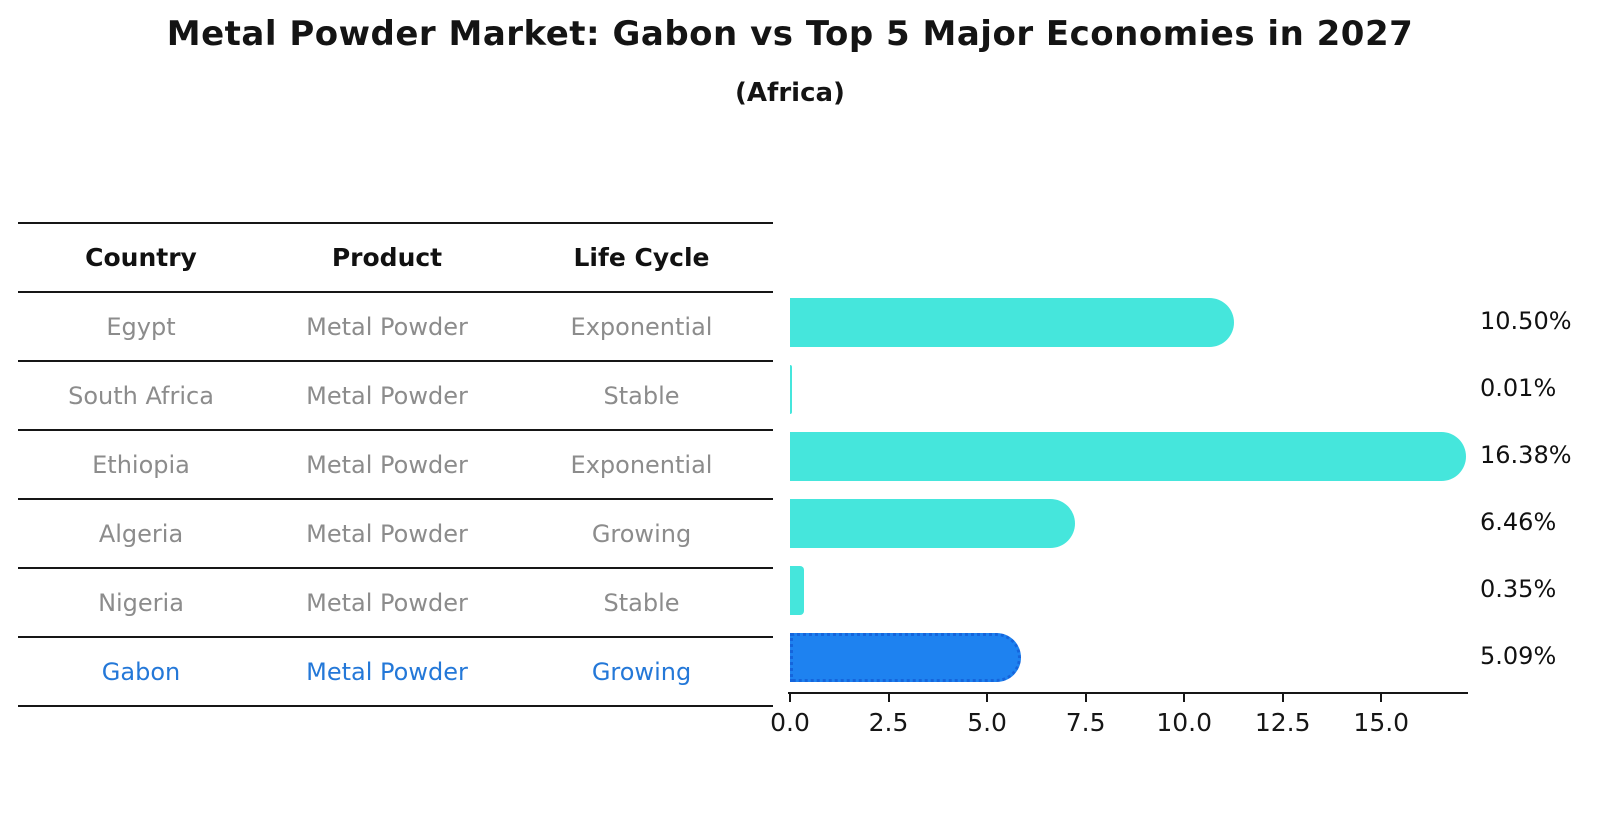 Image resolution: width=1604 pixels, height=823 pixels. I want to click on bar-egypt, so click(1012, 322).